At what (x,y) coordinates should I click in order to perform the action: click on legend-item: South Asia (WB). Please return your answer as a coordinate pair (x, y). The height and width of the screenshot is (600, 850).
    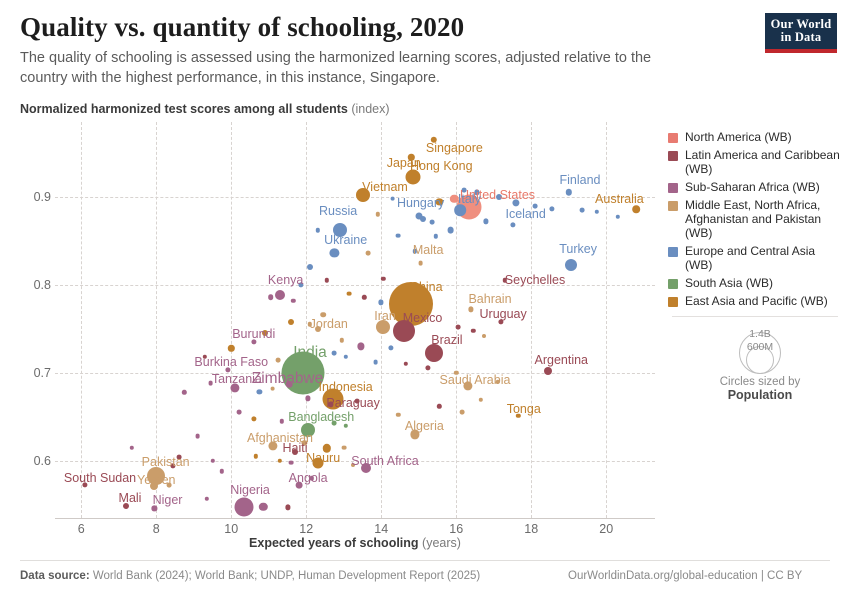
    Looking at the image, I should click on (755, 283).